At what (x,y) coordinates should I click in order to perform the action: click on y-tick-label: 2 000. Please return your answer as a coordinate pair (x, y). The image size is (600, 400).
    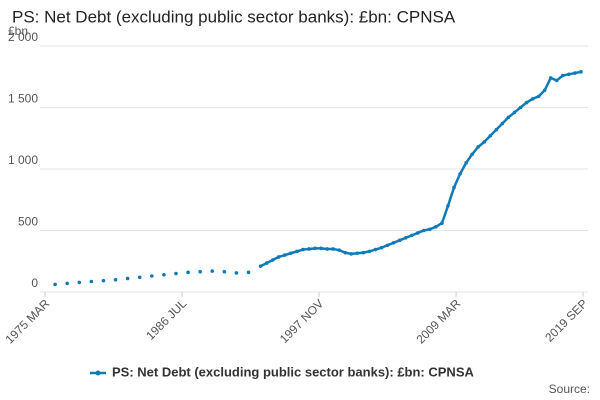
    Looking at the image, I should click on (23, 37).